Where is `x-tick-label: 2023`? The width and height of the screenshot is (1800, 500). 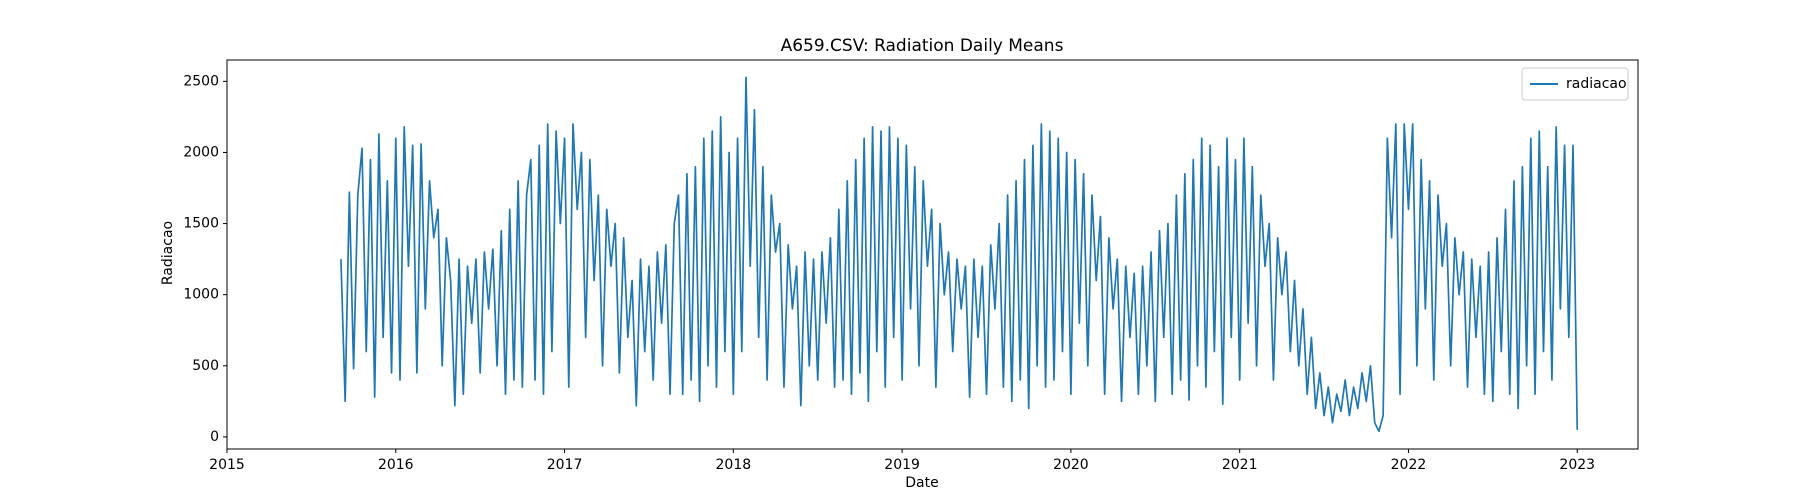 x-tick-label: 2023 is located at coordinates (1577, 465).